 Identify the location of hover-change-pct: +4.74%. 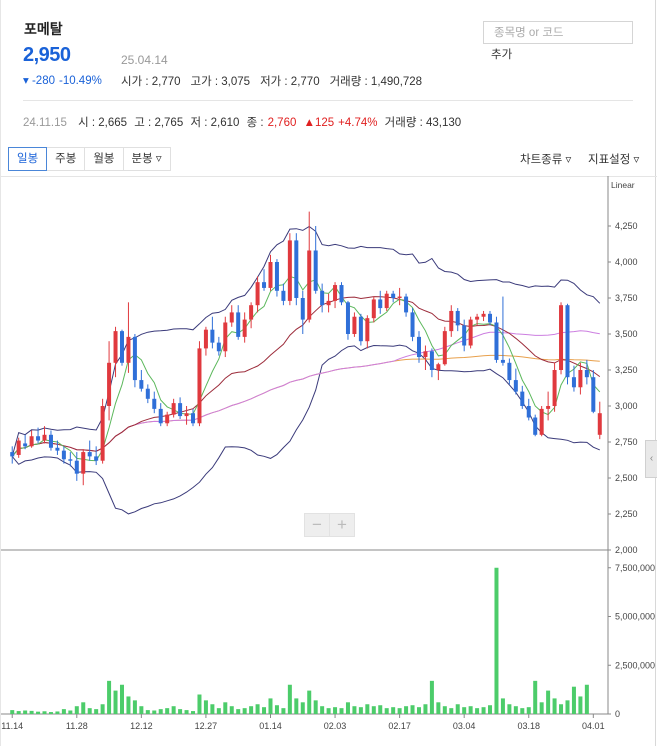
(358, 123).